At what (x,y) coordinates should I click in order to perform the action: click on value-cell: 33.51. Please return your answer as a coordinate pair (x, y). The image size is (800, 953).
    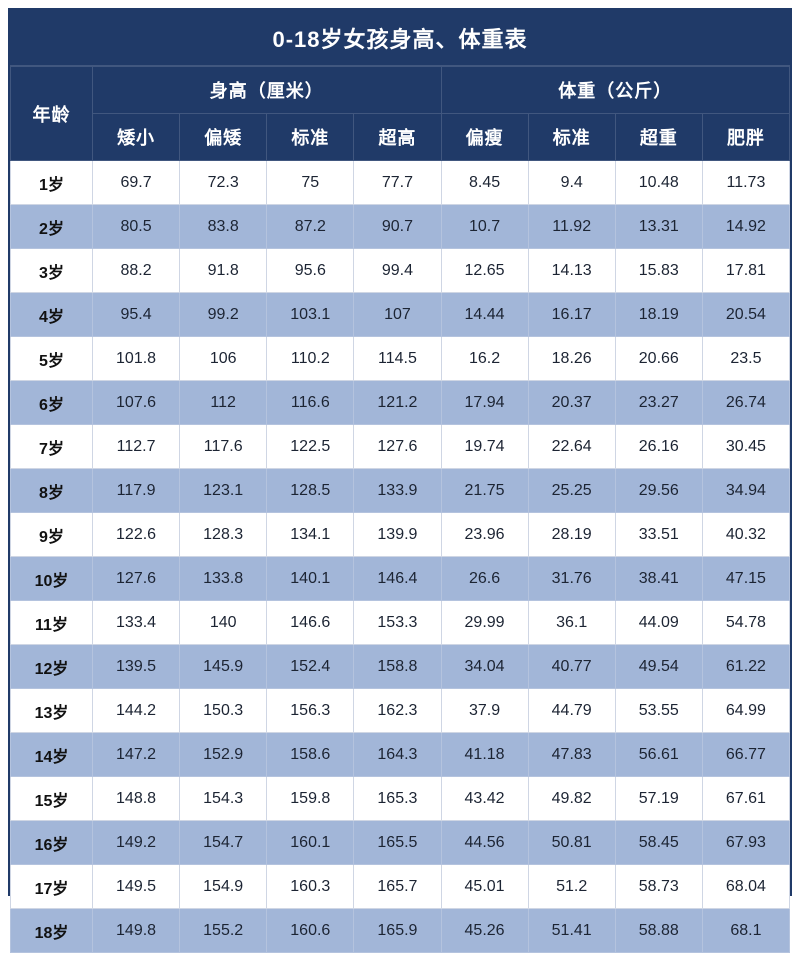
    Looking at the image, I should click on (658, 534).